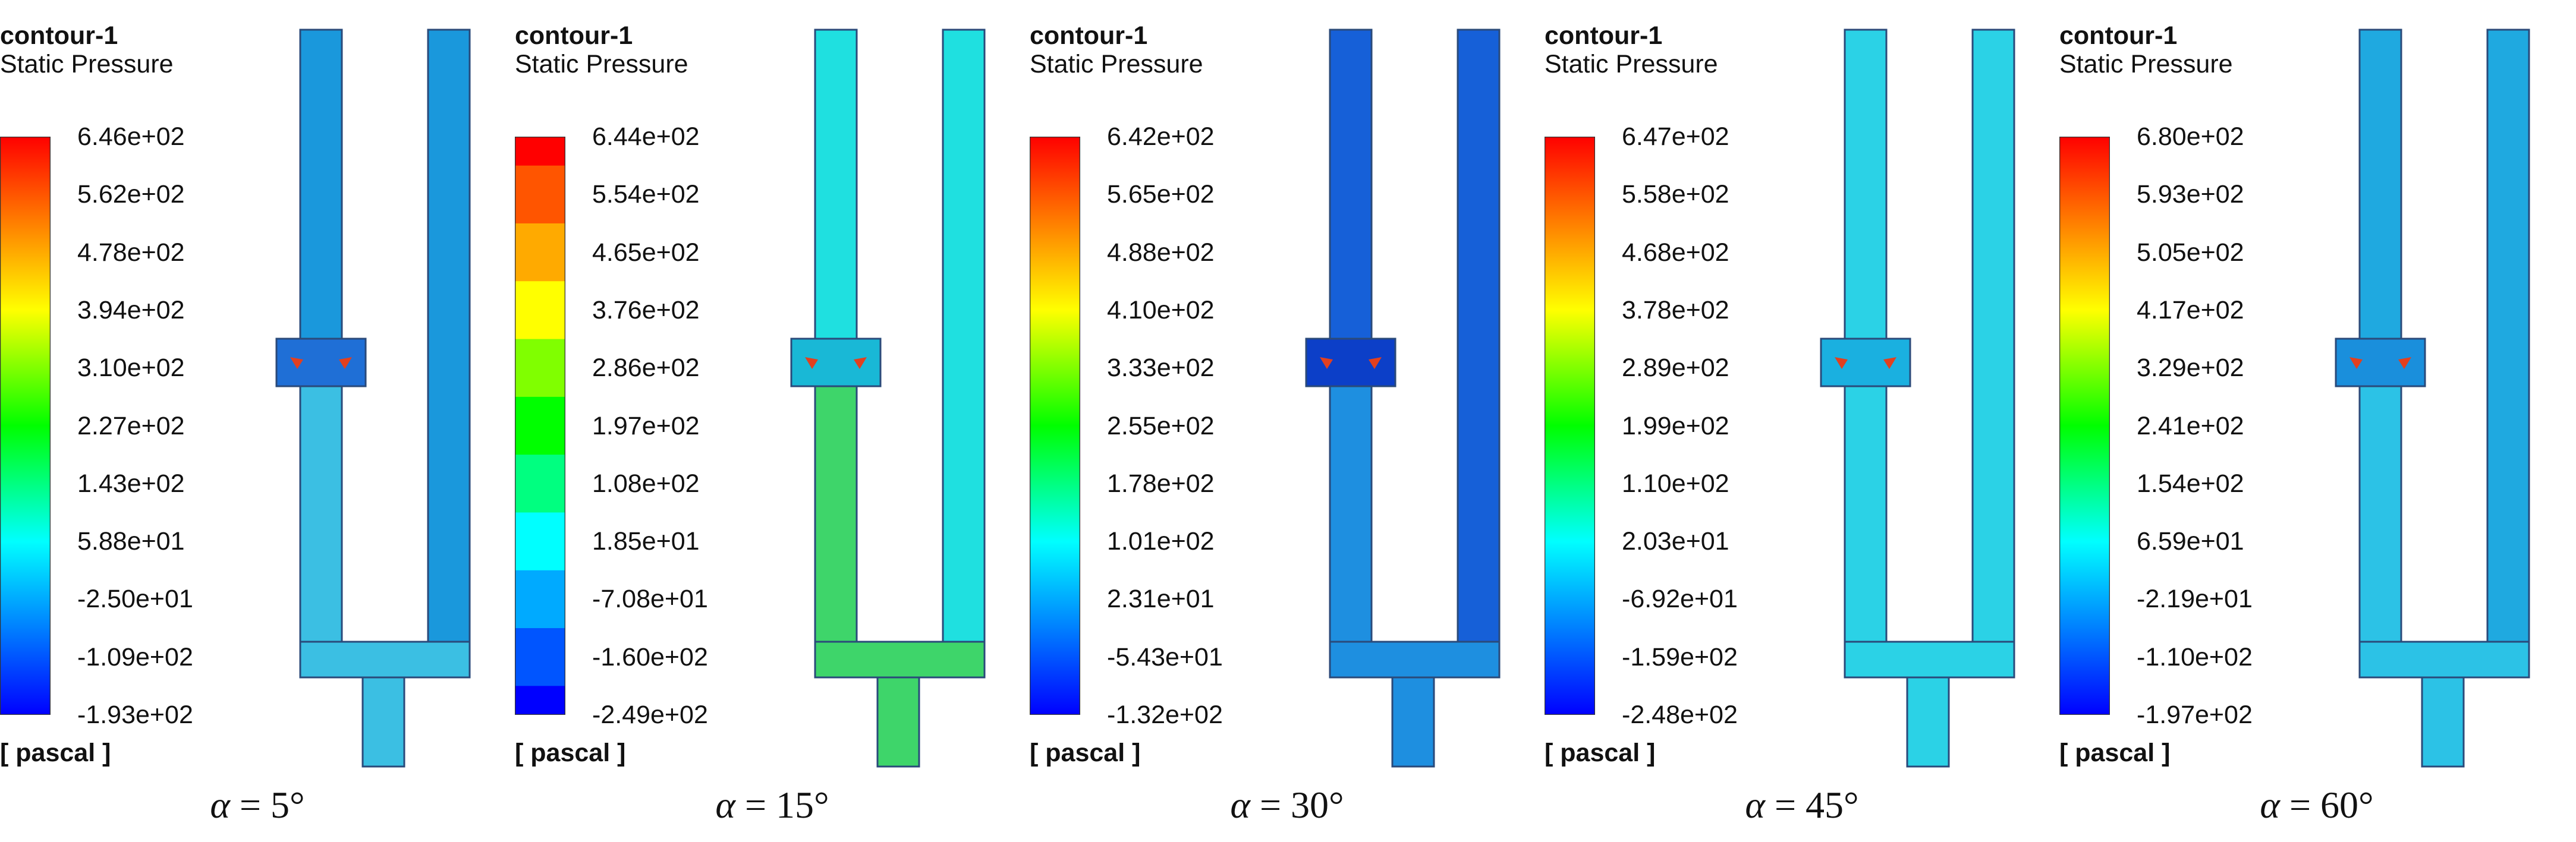 The height and width of the screenshot is (842, 2576). Describe the element at coordinates (646, 541) in the screenshot. I see `colorbar-tick-label: 1.85e+01` at that location.